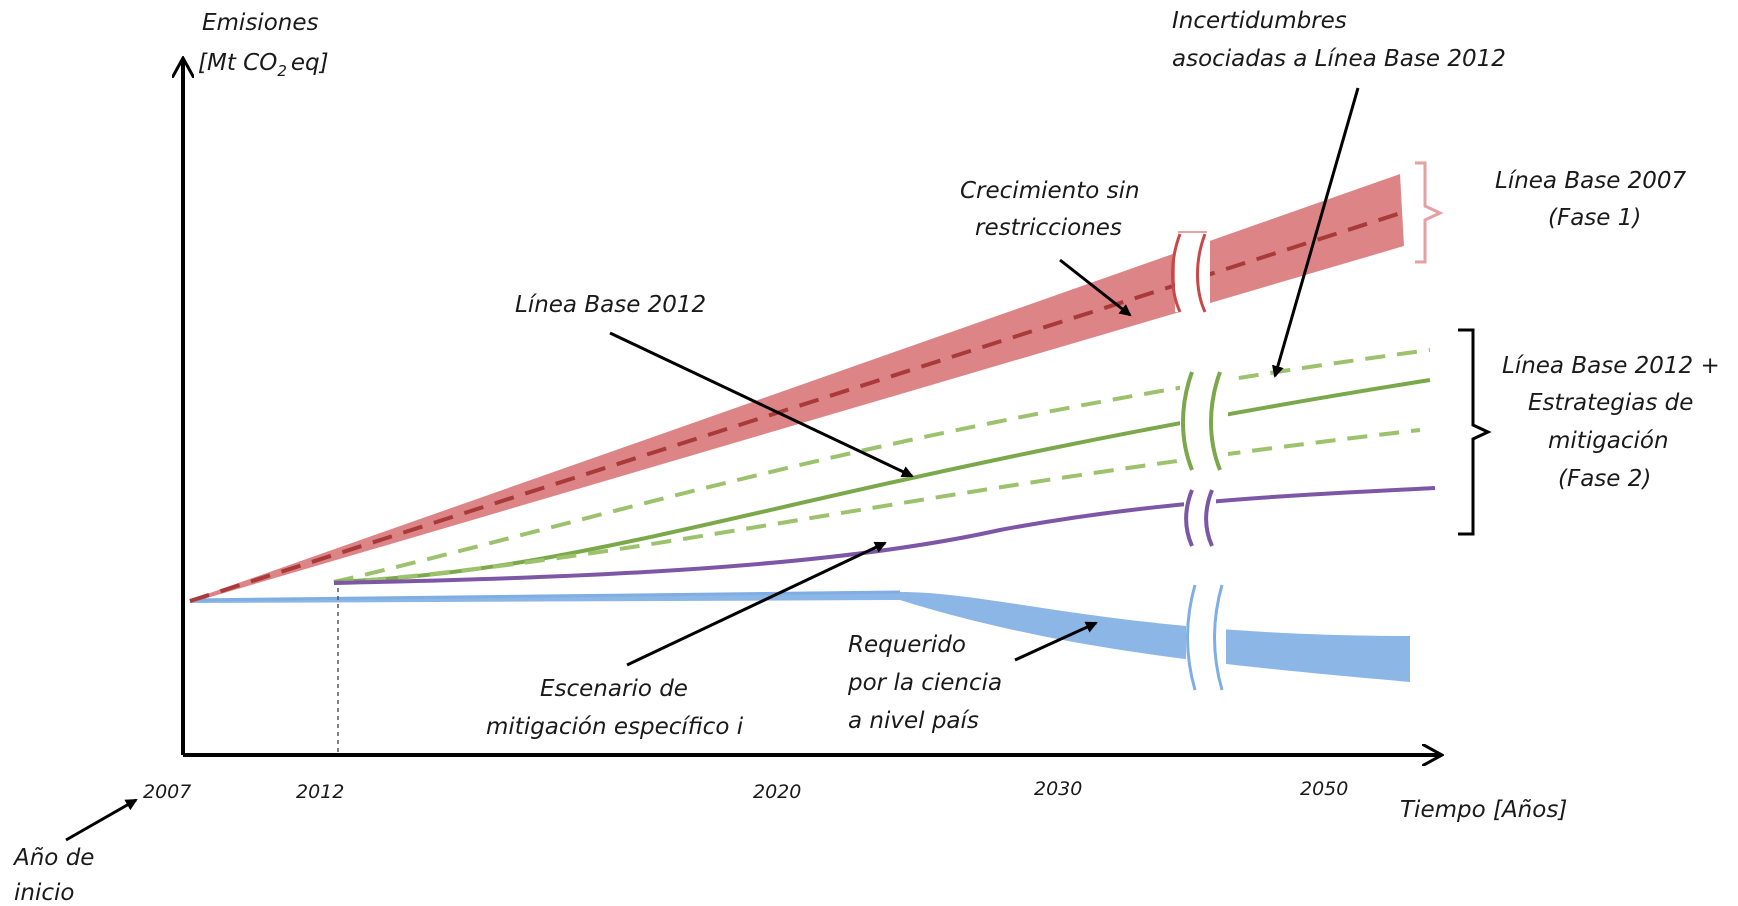  What do you see at coordinates (53, 858) in the screenshot?
I see `start-year-label: Año de` at bounding box center [53, 858].